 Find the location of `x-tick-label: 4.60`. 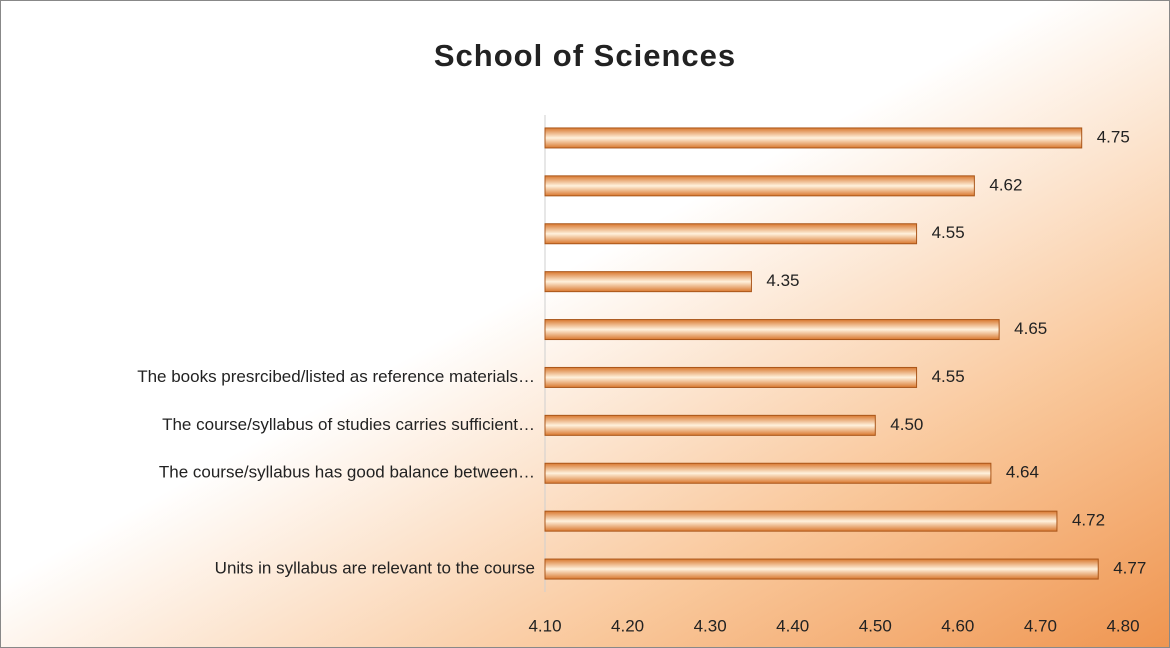

x-tick-label: 4.60 is located at coordinates (957, 625).